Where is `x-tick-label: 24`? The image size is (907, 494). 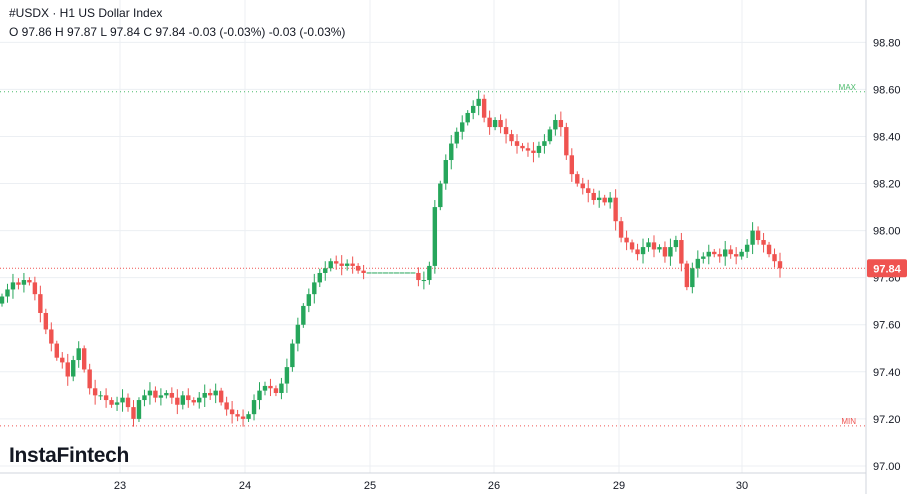
x-tick-label: 24 is located at coordinates (245, 486).